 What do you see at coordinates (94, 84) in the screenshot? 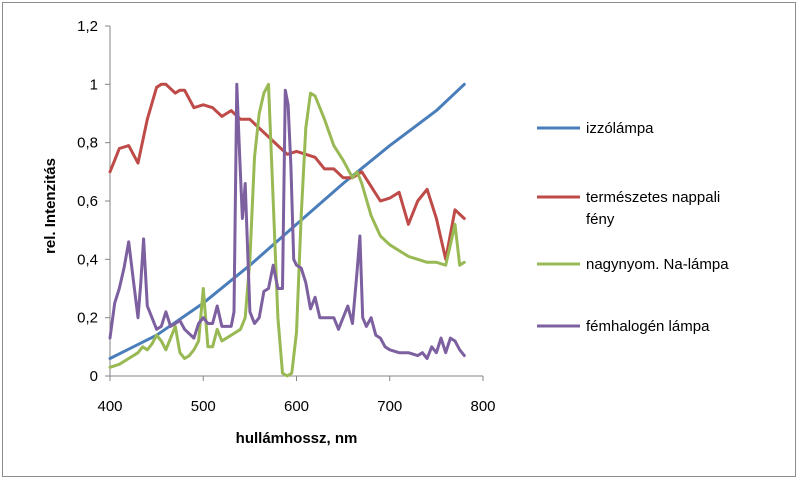
I see `y-tick-label: 1` at bounding box center [94, 84].